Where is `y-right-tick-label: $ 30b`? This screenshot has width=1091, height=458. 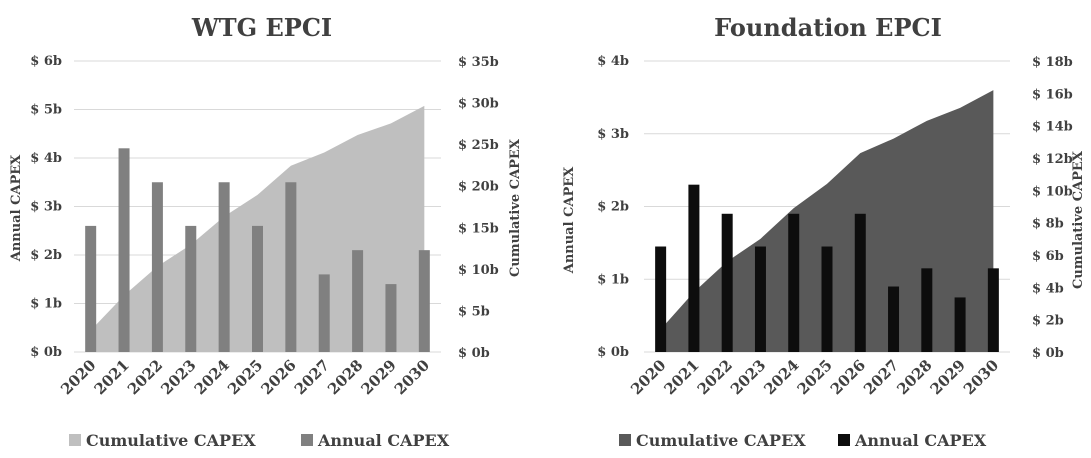
y-right-tick-label: $ 30b is located at coordinates (478, 104).